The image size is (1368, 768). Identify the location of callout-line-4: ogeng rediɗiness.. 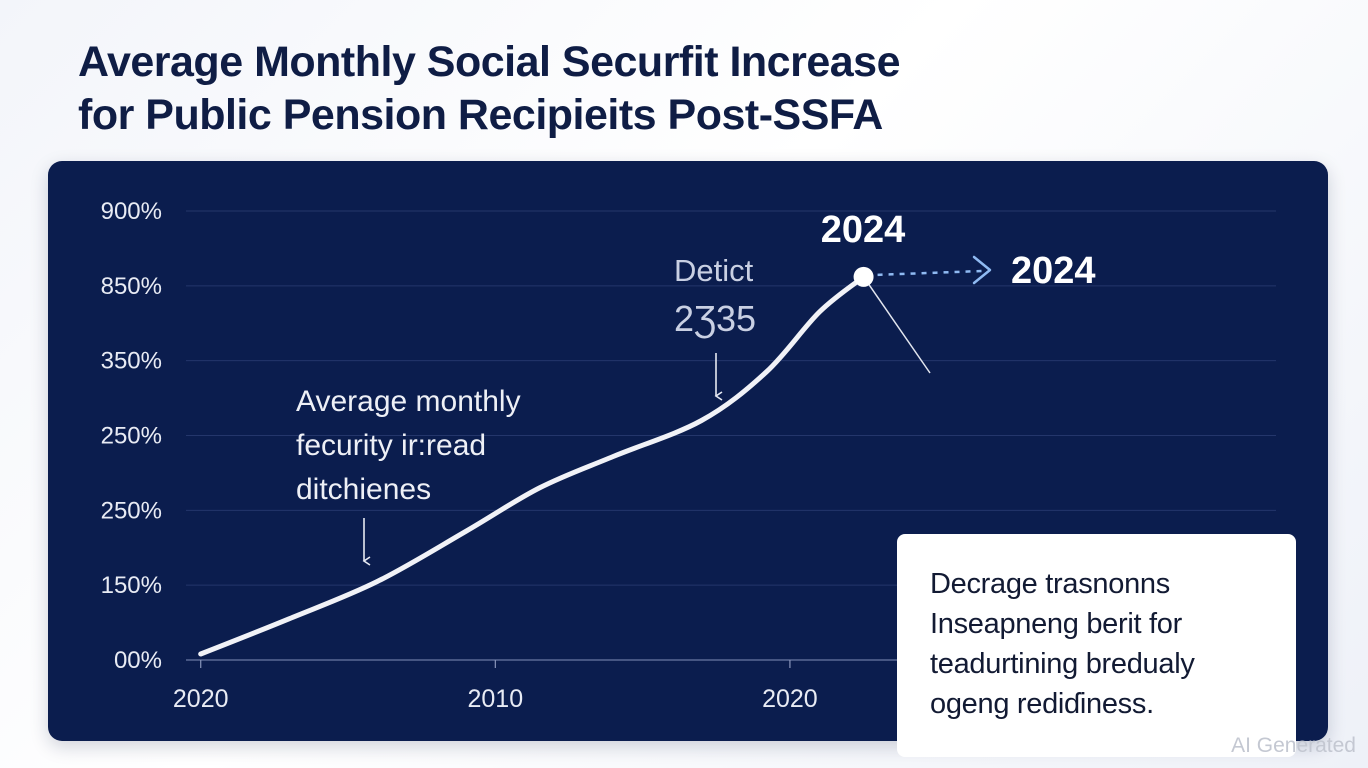
(1042, 704).